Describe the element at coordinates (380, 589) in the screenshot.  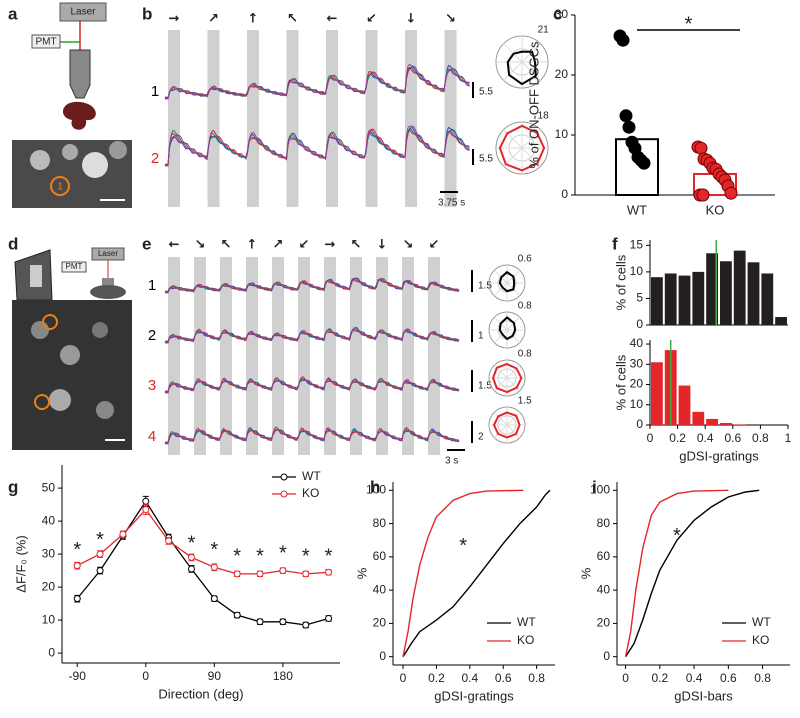
I see `y-tick-label: 40` at that location.